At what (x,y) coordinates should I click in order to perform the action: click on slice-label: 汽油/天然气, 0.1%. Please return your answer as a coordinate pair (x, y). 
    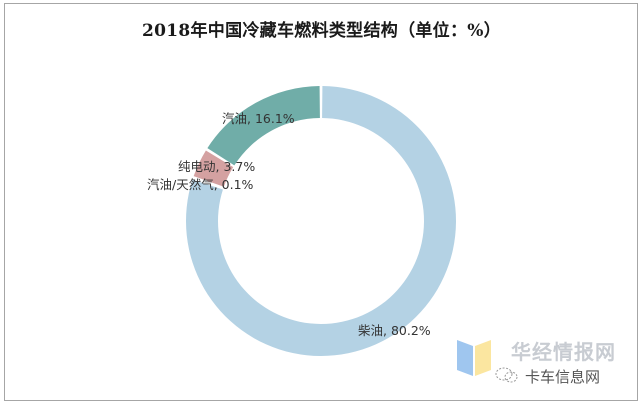
    Looking at the image, I should click on (200, 184).